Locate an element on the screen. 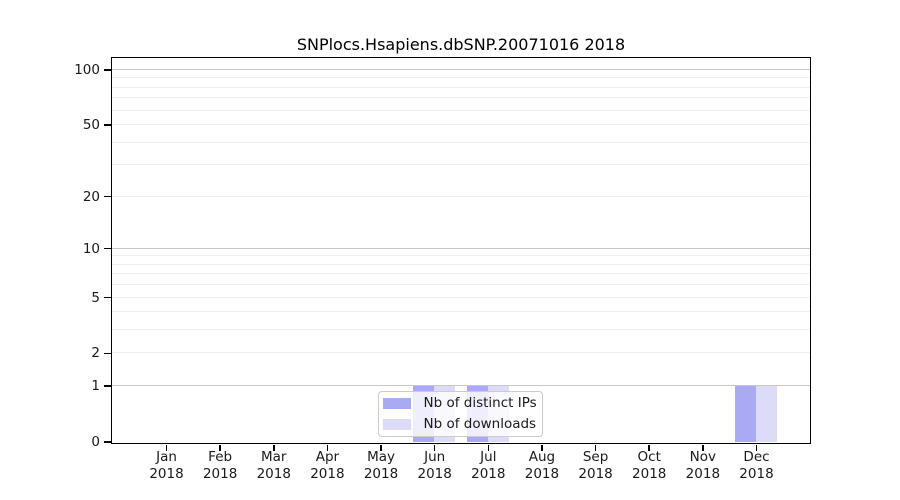 The height and width of the screenshot is (500, 900). x-tick-label: Mar 2018 is located at coordinates (274, 466).